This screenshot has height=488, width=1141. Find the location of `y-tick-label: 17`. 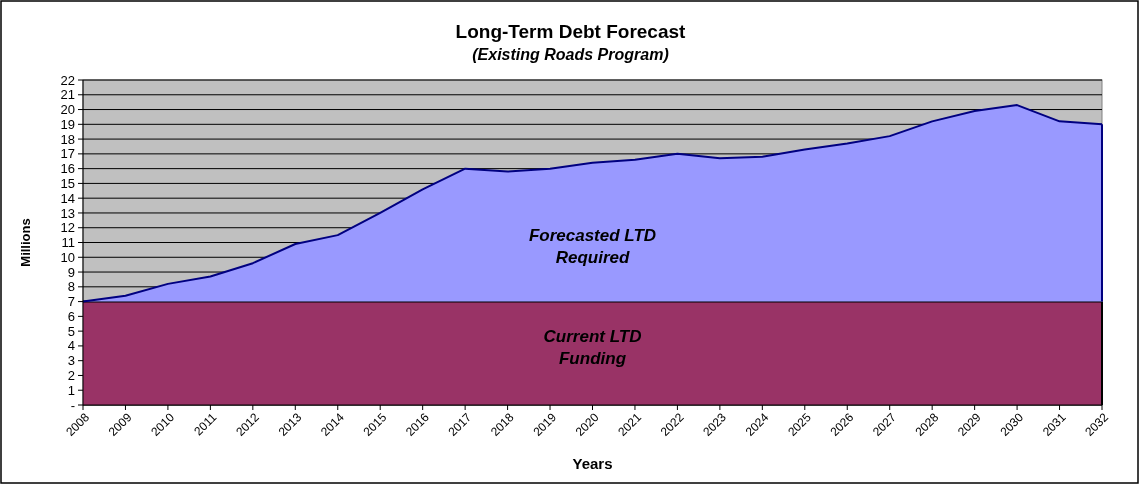

y-tick-label: 17 is located at coordinates (67, 154).